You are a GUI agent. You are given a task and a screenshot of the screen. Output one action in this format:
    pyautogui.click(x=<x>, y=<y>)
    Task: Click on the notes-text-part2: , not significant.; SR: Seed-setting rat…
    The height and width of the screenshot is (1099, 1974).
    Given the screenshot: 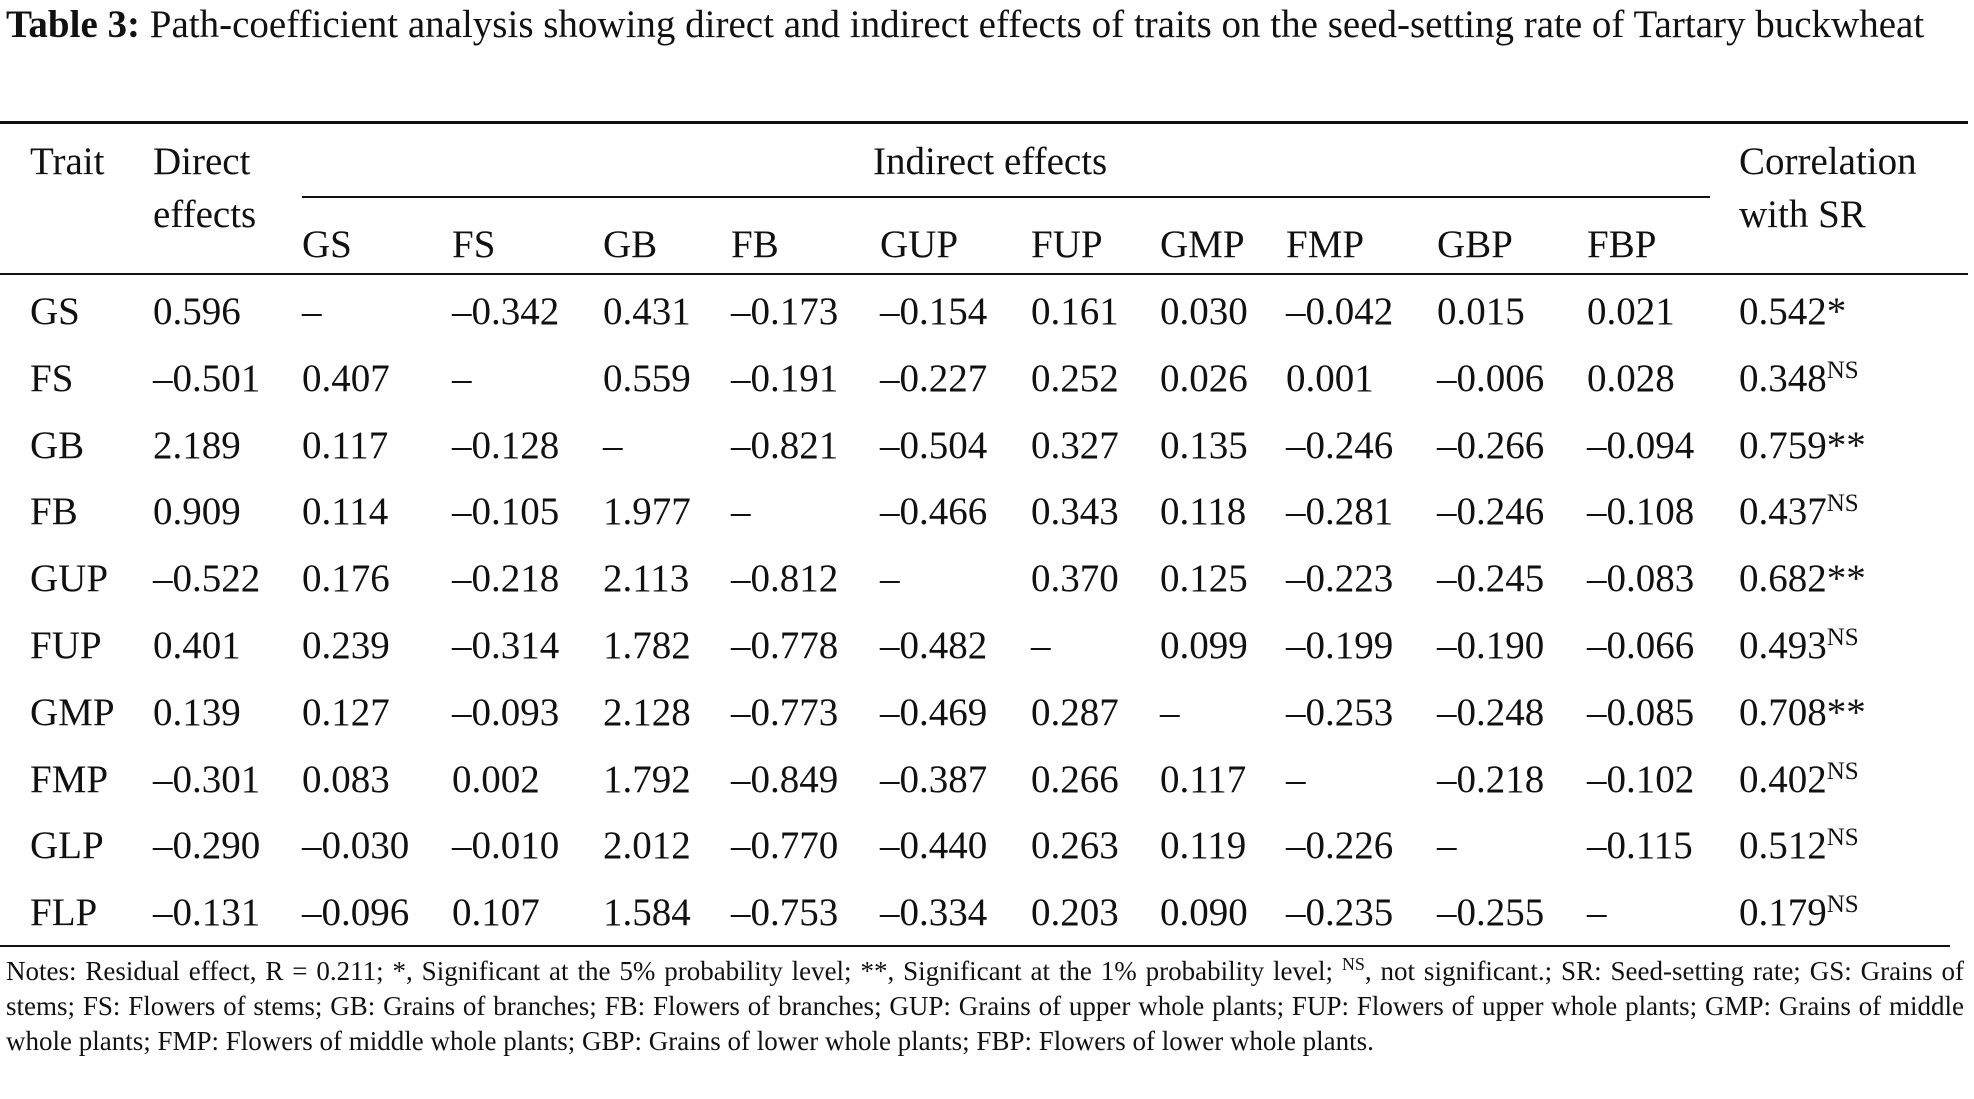 What is the action you would take?
    pyautogui.click(x=985, y=1006)
    